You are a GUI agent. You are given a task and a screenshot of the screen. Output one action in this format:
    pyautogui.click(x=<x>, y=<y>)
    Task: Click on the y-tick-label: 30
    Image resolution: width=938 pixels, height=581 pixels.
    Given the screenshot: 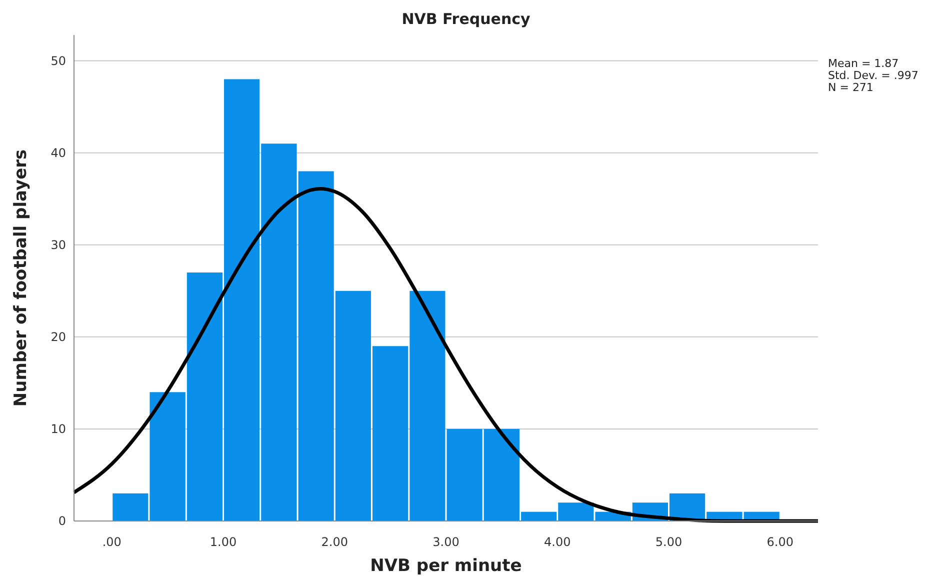 What is the action you would take?
    pyautogui.click(x=58, y=245)
    